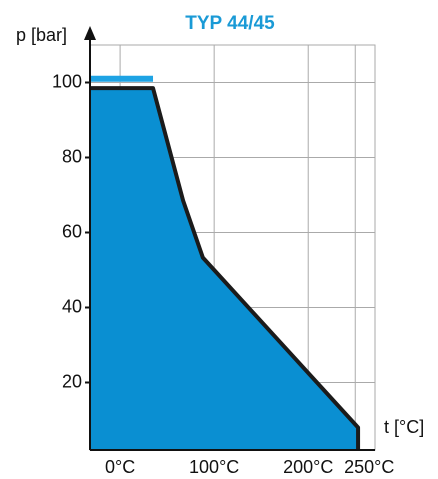  I want to click on limit-band, so click(122, 78).